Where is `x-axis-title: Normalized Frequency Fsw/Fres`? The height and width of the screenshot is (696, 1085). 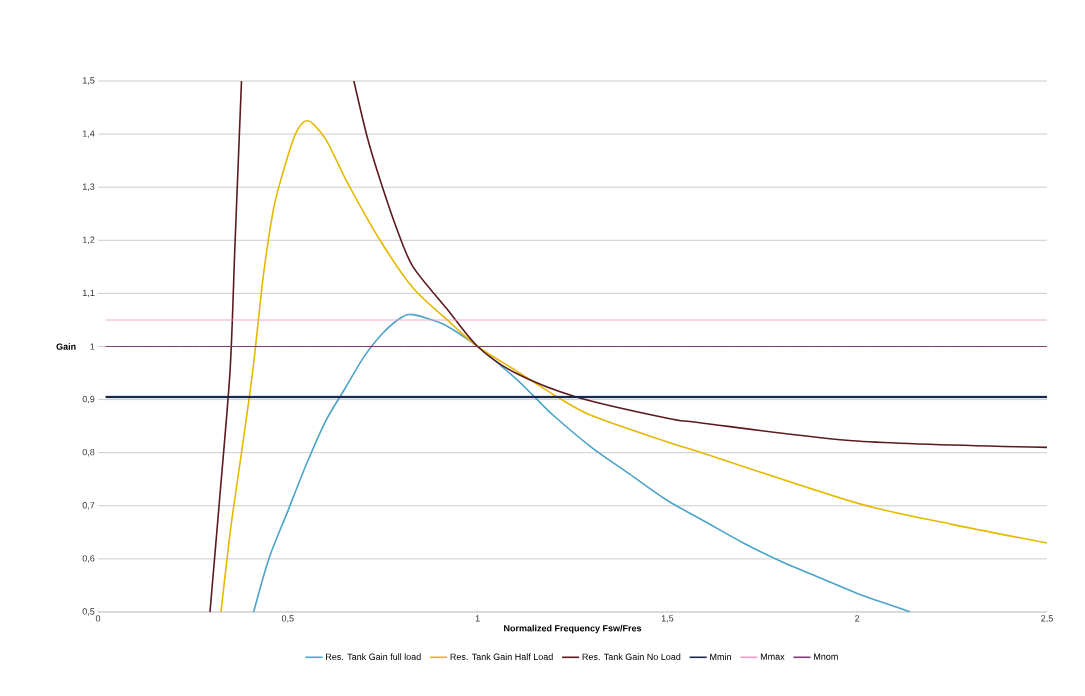
x-axis-title: Normalized Frequency Fsw/Fres is located at coordinates (573, 629).